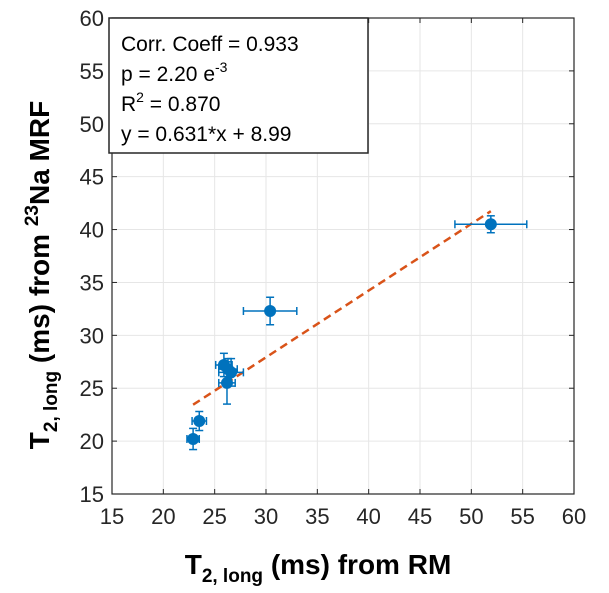 This screenshot has height=593, width=609. Describe the element at coordinates (182, 104) in the screenshot. I see `stats-r2-rest: = 0.870` at that location.